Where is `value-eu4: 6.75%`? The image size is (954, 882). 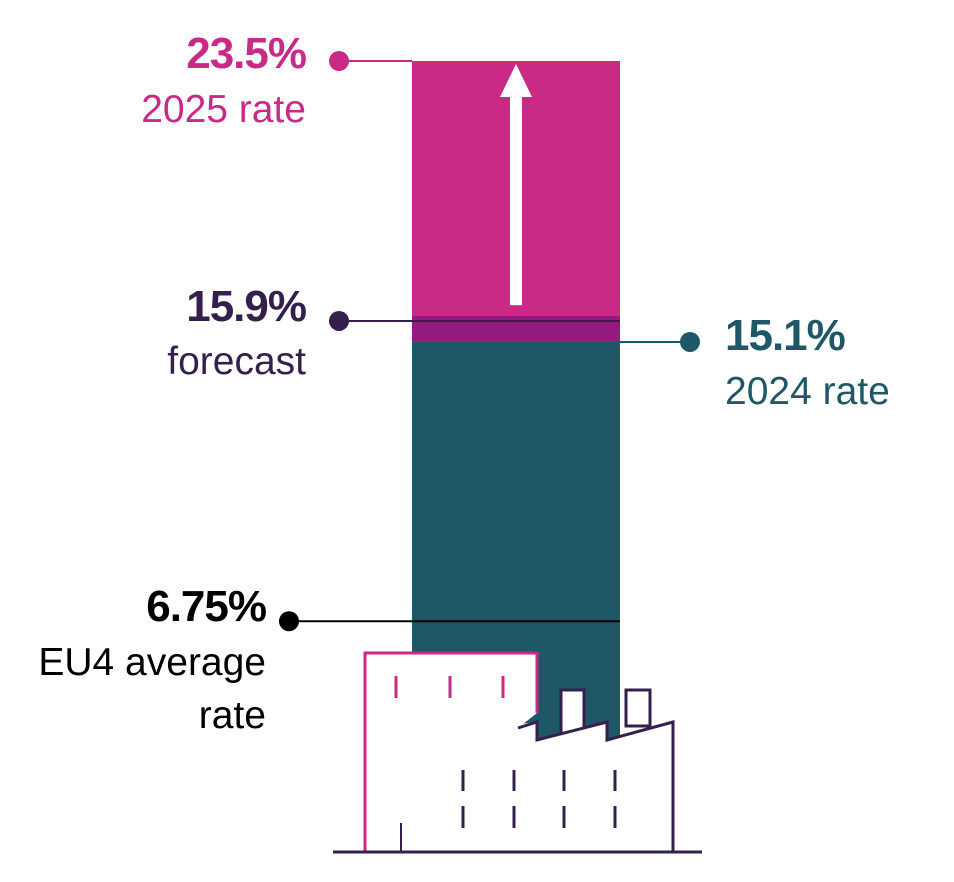
value-eu4: 6.75% is located at coordinates (206, 606).